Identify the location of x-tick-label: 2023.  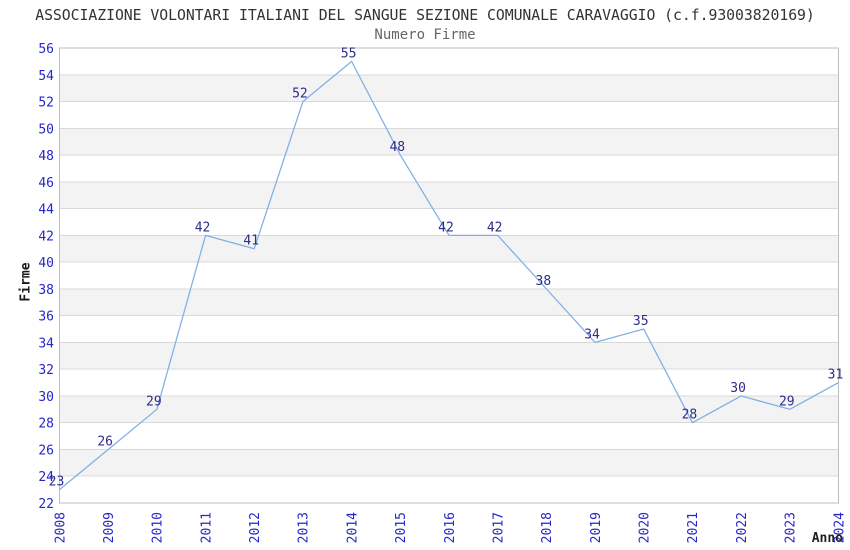
(791, 527).